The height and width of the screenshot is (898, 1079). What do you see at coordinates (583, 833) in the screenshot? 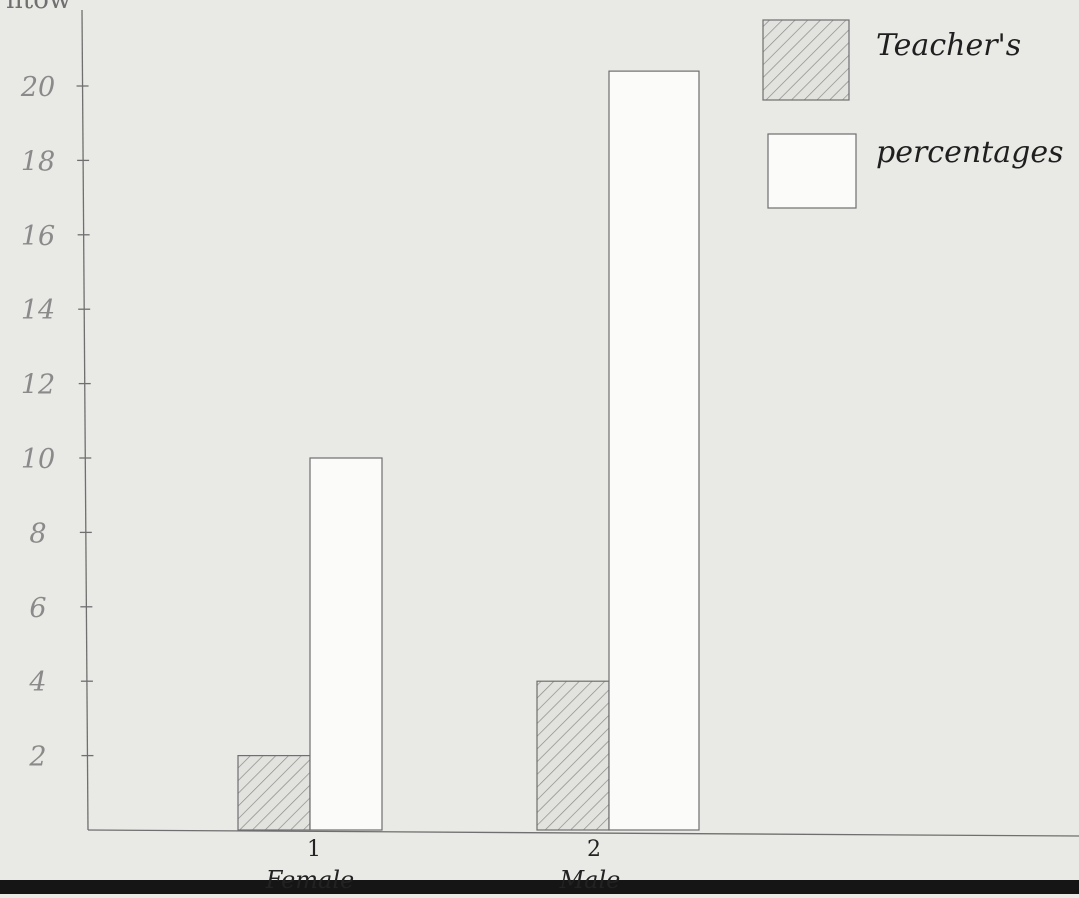
I see `x-axis-line` at bounding box center [583, 833].